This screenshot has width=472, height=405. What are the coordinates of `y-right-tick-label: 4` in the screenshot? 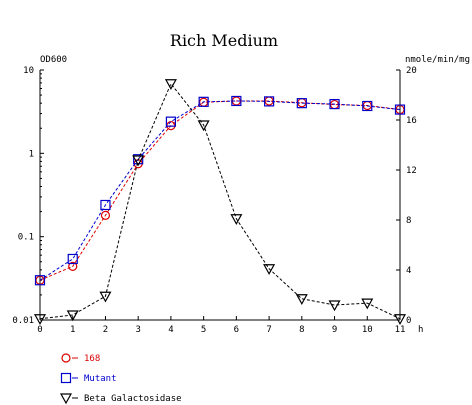 It's located at (408, 271).